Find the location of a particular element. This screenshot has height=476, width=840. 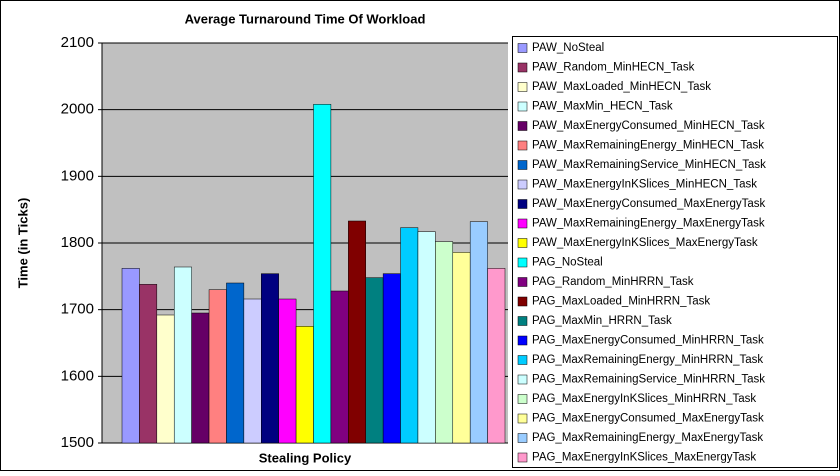

y-axis-label: Time (in Ticks) is located at coordinates (22, 243).